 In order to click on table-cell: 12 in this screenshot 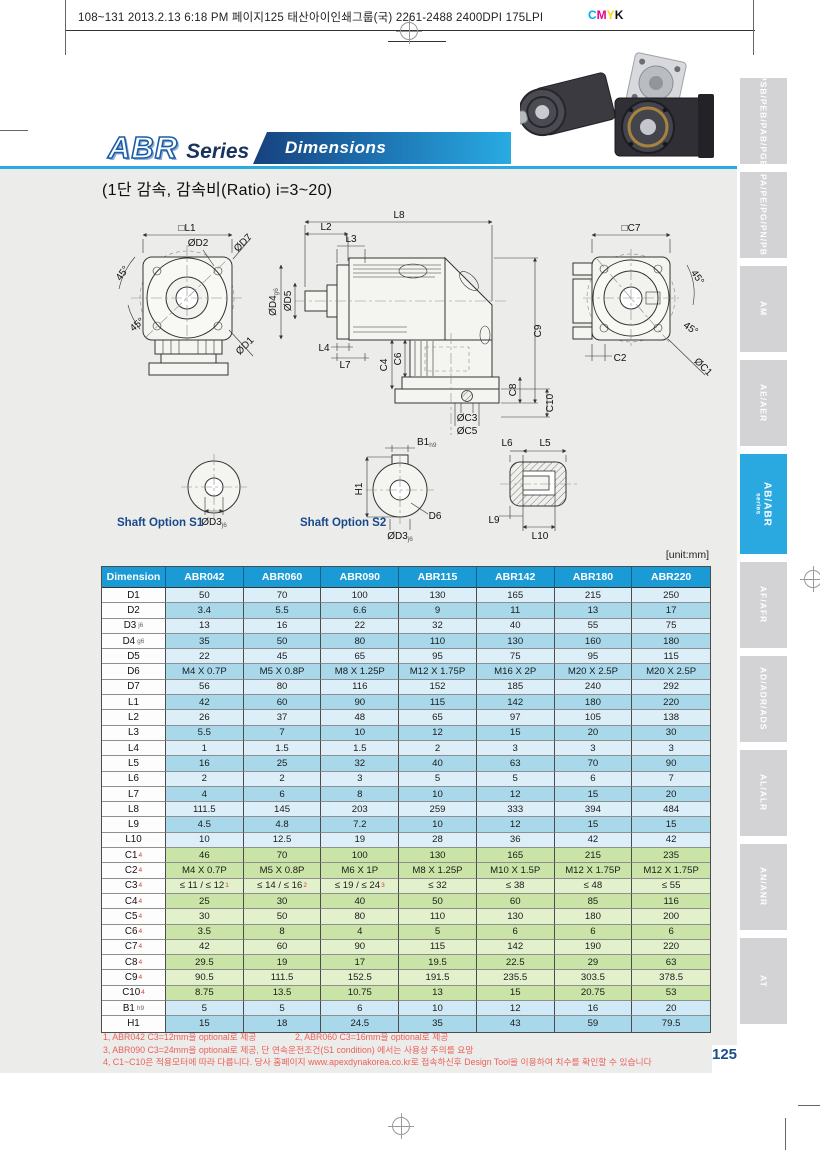, I will do `click(438, 733)`.